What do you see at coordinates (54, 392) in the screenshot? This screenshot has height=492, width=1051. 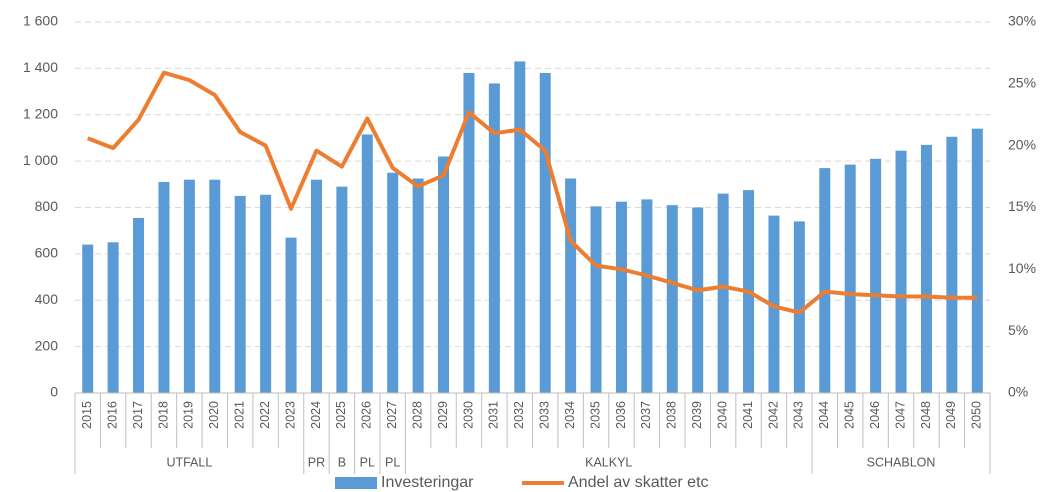 I see `y-tick-label: 0` at bounding box center [54, 392].